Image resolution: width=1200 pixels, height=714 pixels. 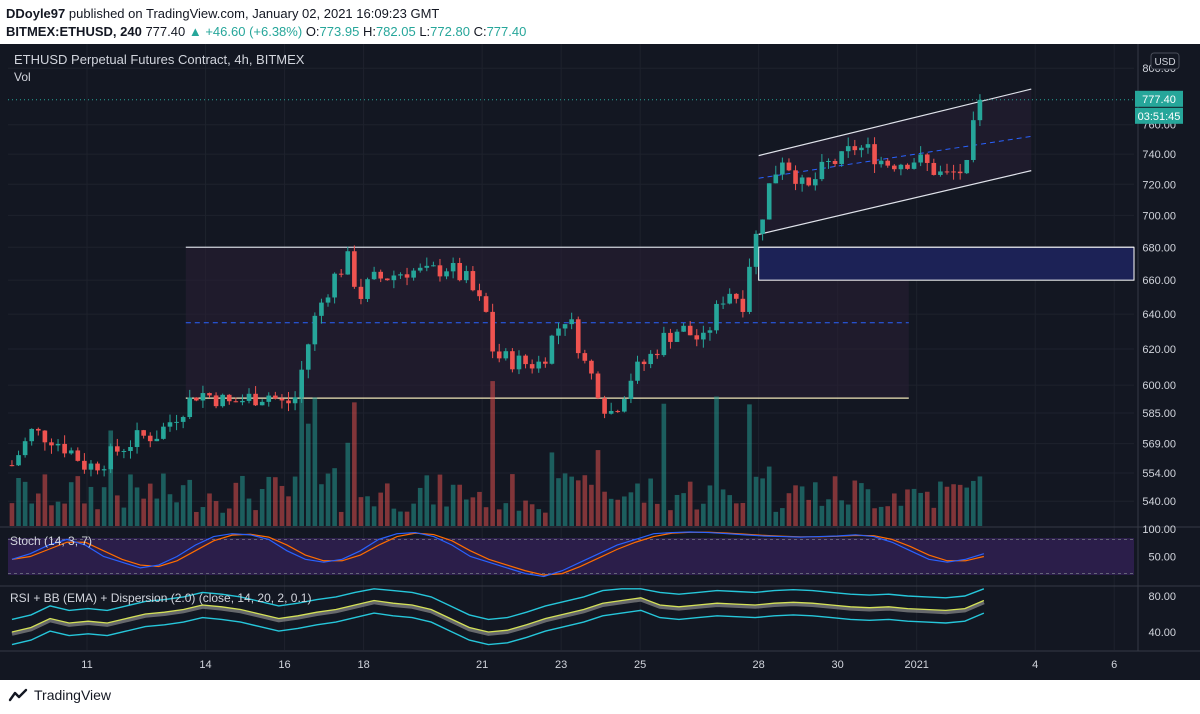 What do you see at coordinates (1159, 386) in the screenshot?
I see `y-tick-label: 600.00` at bounding box center [1159, 386].